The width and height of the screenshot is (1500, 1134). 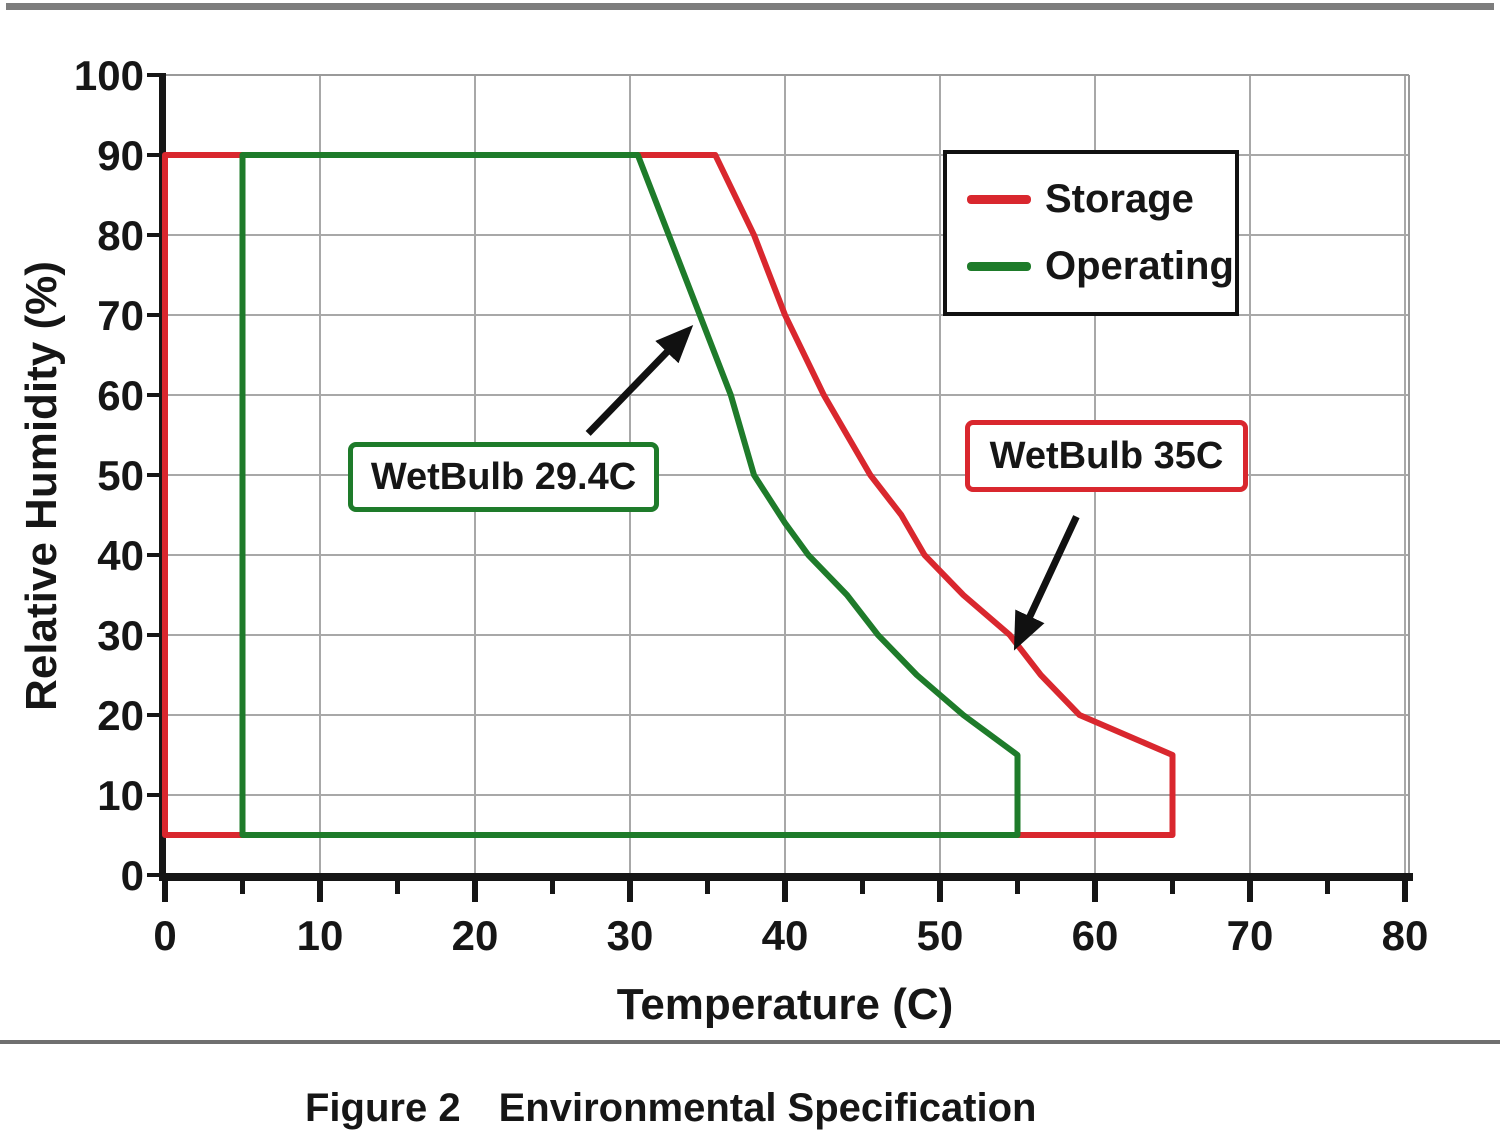 I want to click on legend-item-storage: Storage, so click(x=1091, y=199).